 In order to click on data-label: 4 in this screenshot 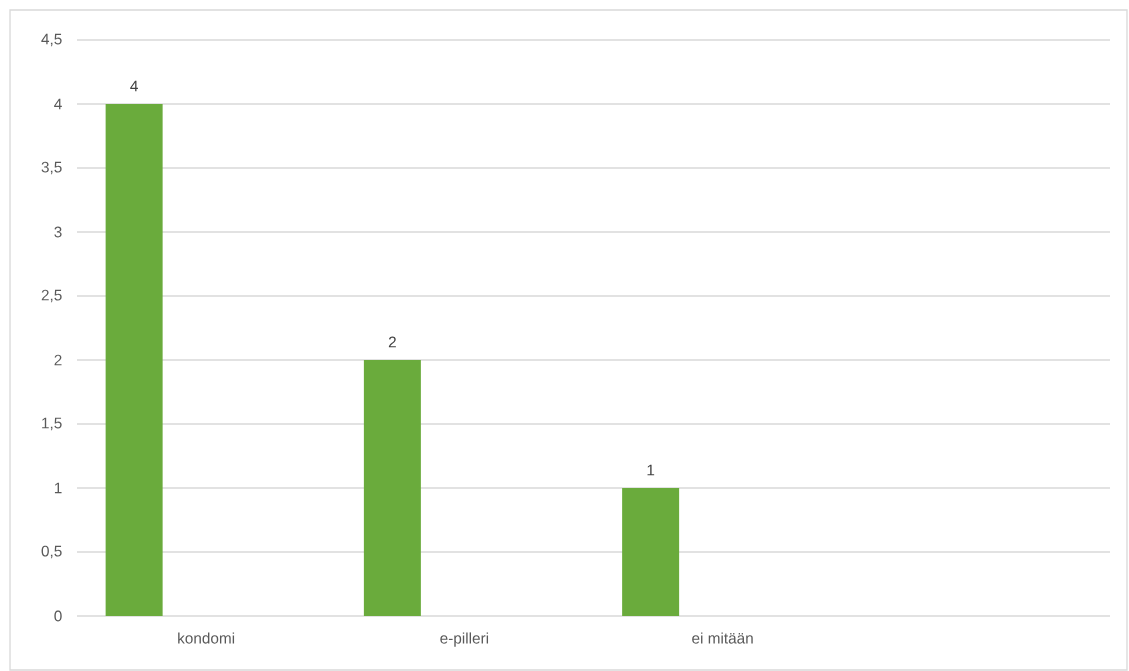, I will do `click(134, 86)`.